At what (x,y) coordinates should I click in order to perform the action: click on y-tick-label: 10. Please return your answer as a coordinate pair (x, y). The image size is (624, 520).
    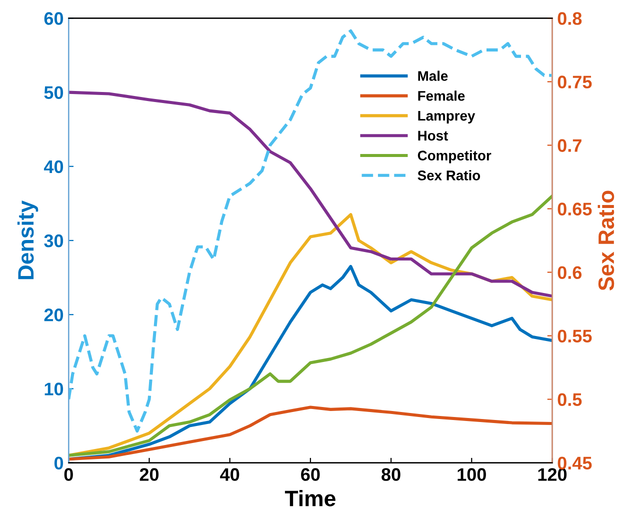
    Looking at the image, I should click on (54, 389).